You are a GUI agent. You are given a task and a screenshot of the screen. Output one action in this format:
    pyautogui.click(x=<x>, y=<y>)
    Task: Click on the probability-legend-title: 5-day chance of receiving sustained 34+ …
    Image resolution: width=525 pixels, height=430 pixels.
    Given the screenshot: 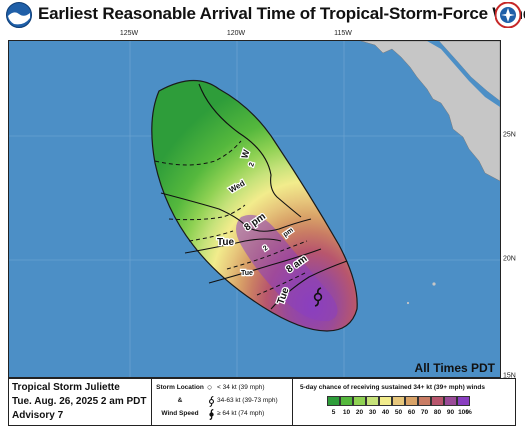 What is the action you would take?
    pyautogui.click(x=392, y=387)
    